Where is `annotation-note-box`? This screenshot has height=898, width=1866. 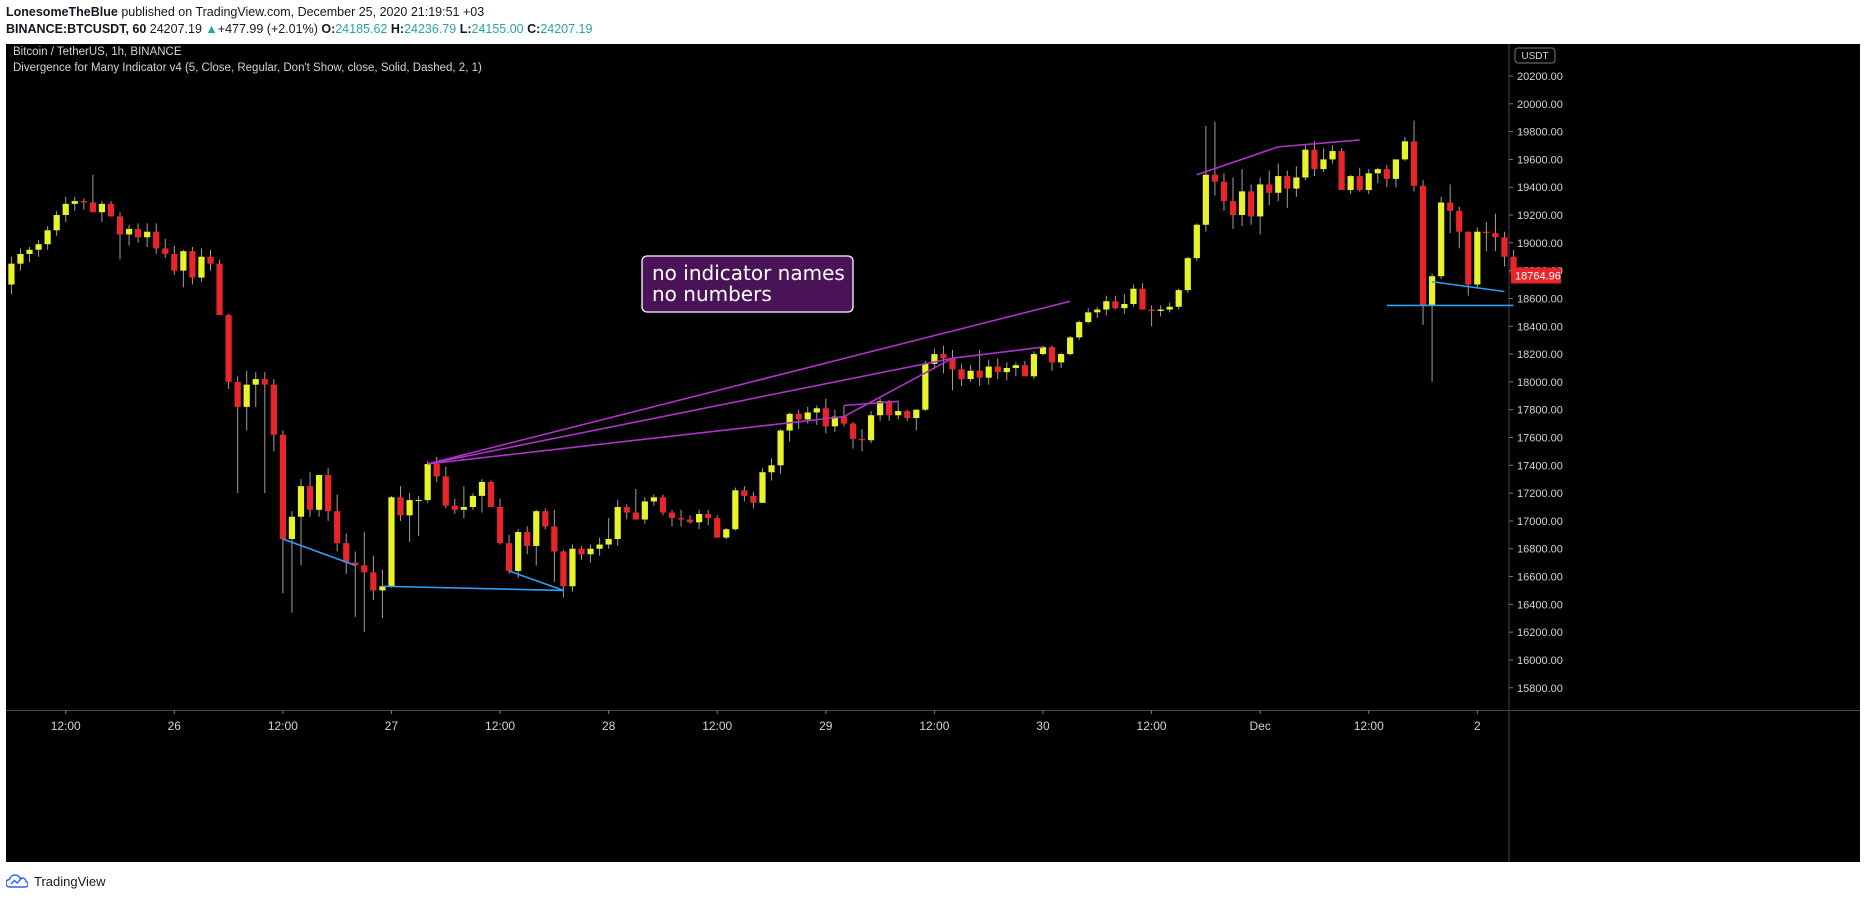
annotation-note-box is located at coordinates (747, 284).